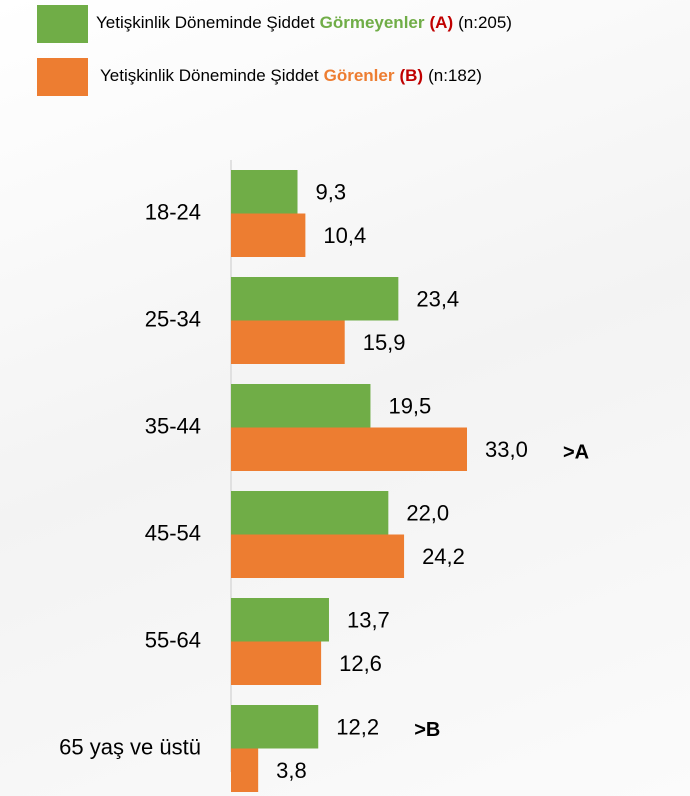 The width and height of the screenshot is (690, 796). I want to click on y-tick-label: 55-64, so click(173, 639).